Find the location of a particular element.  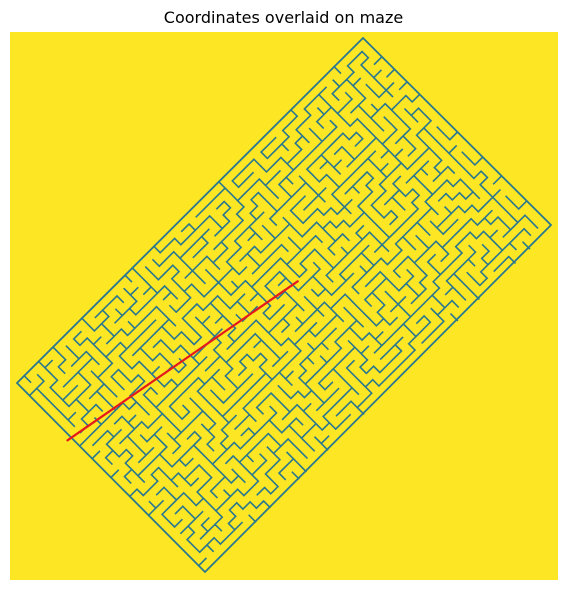

figure-title: Coordinates overlaid on maze is located at coordinates (283, 17).